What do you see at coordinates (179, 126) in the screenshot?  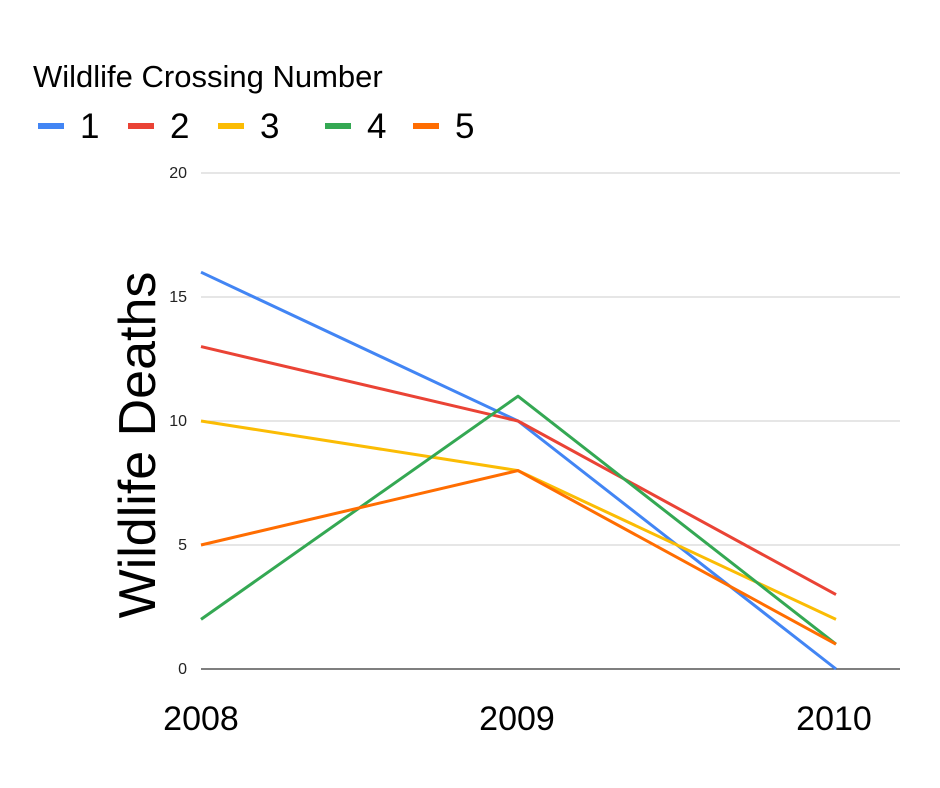 I see `legend-label-2: 2` at bounding box center [179, 126].